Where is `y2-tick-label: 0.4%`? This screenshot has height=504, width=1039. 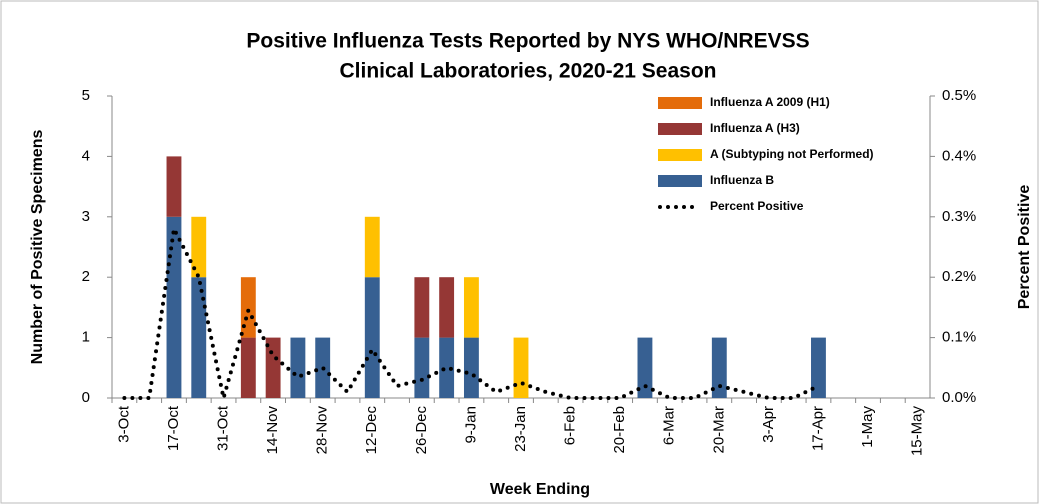
y2-tick-label: 0.4% is located at coordinates (959, 155).